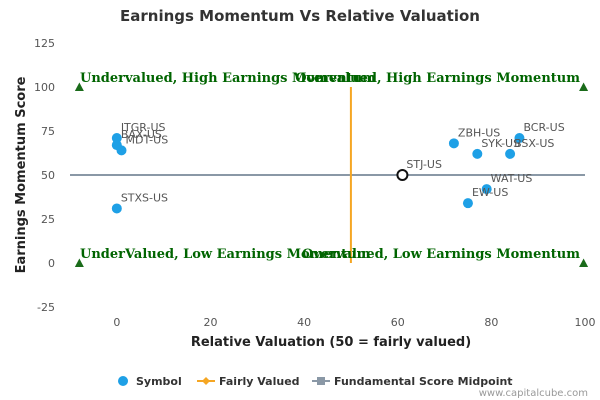 The image size is (600, 400). I want to click on y-tick-label: 75, so click(48, 131).